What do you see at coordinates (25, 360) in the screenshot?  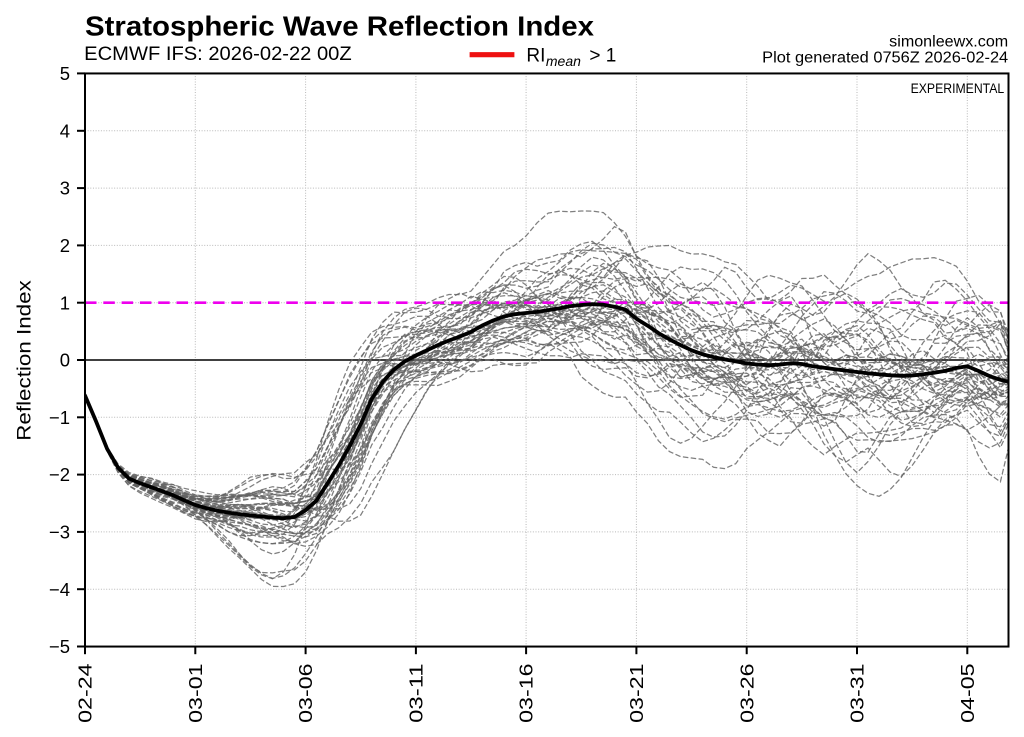 I see `svg-text: Reflection Index` at bounding box center [25, 360].